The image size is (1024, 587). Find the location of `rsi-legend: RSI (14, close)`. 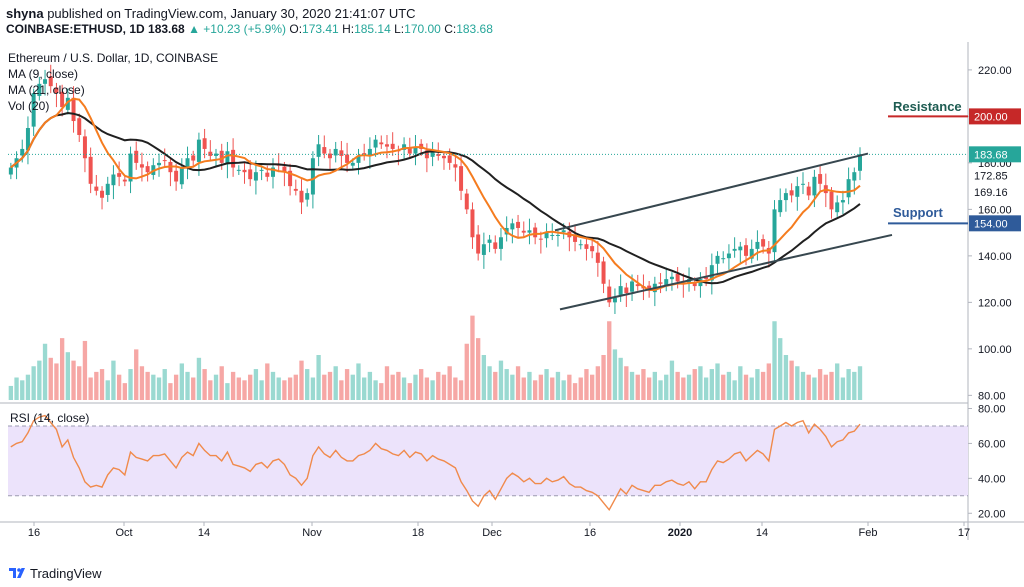

rsi-legend: RSI (14, close) is located at coordinates (49, 418).